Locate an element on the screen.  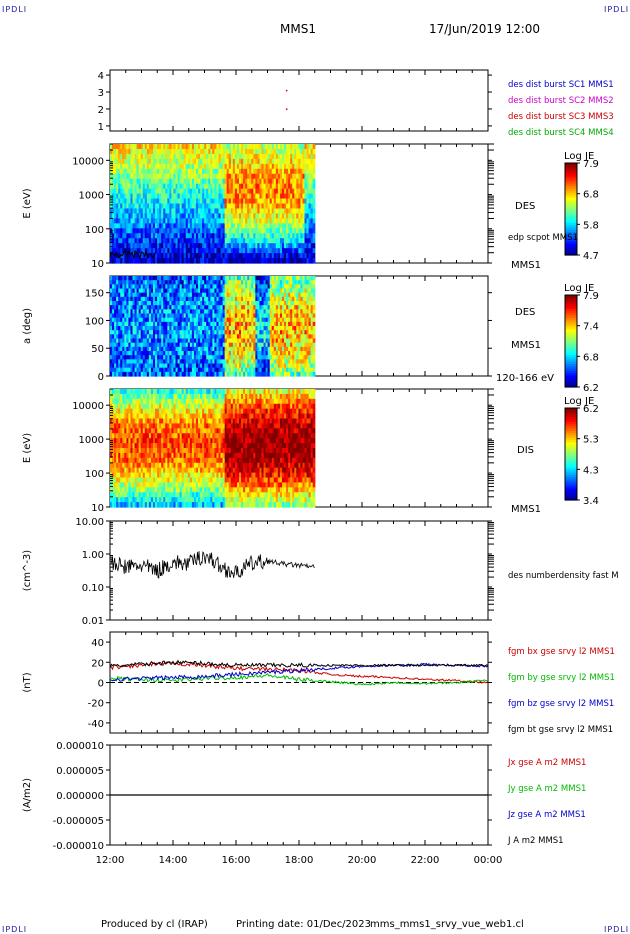
y-axis-label: E (eV) is located at coordinates (27, 203).